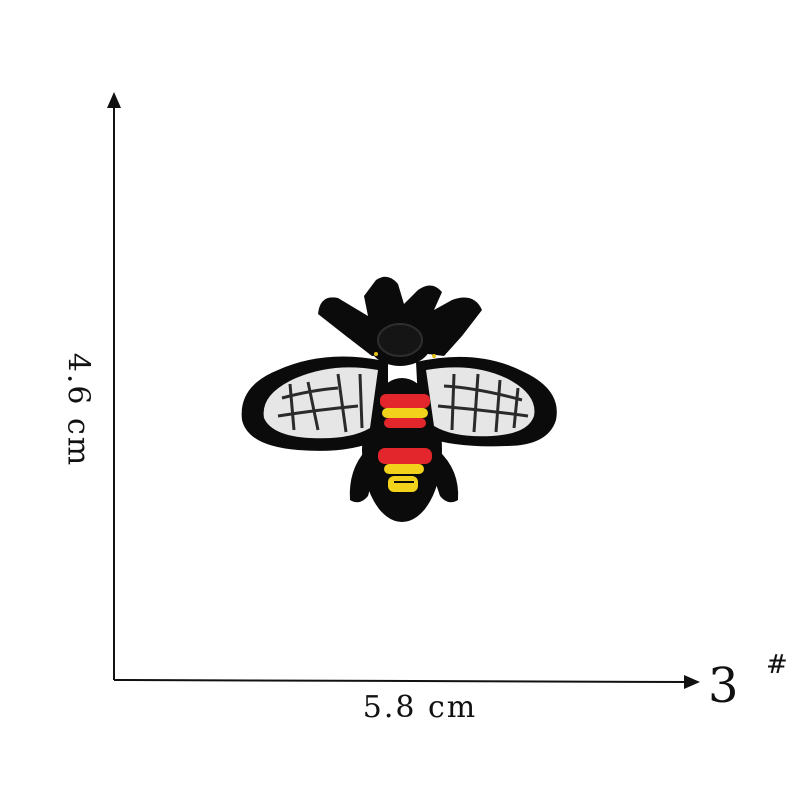  Describe the element at coordinates (480, 402) in the screenshot. I see `right-wing` at that location.